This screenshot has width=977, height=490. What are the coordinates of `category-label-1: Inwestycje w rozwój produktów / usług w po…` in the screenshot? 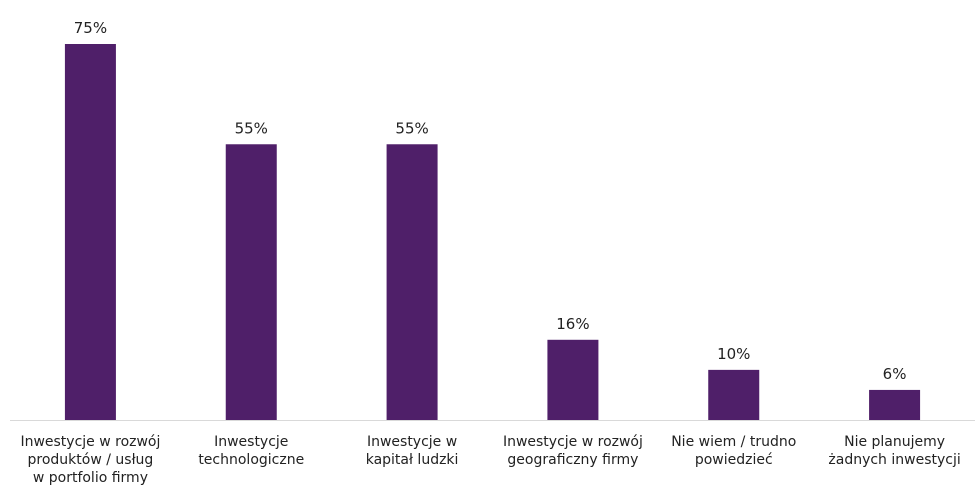 It's located at (90, 460).